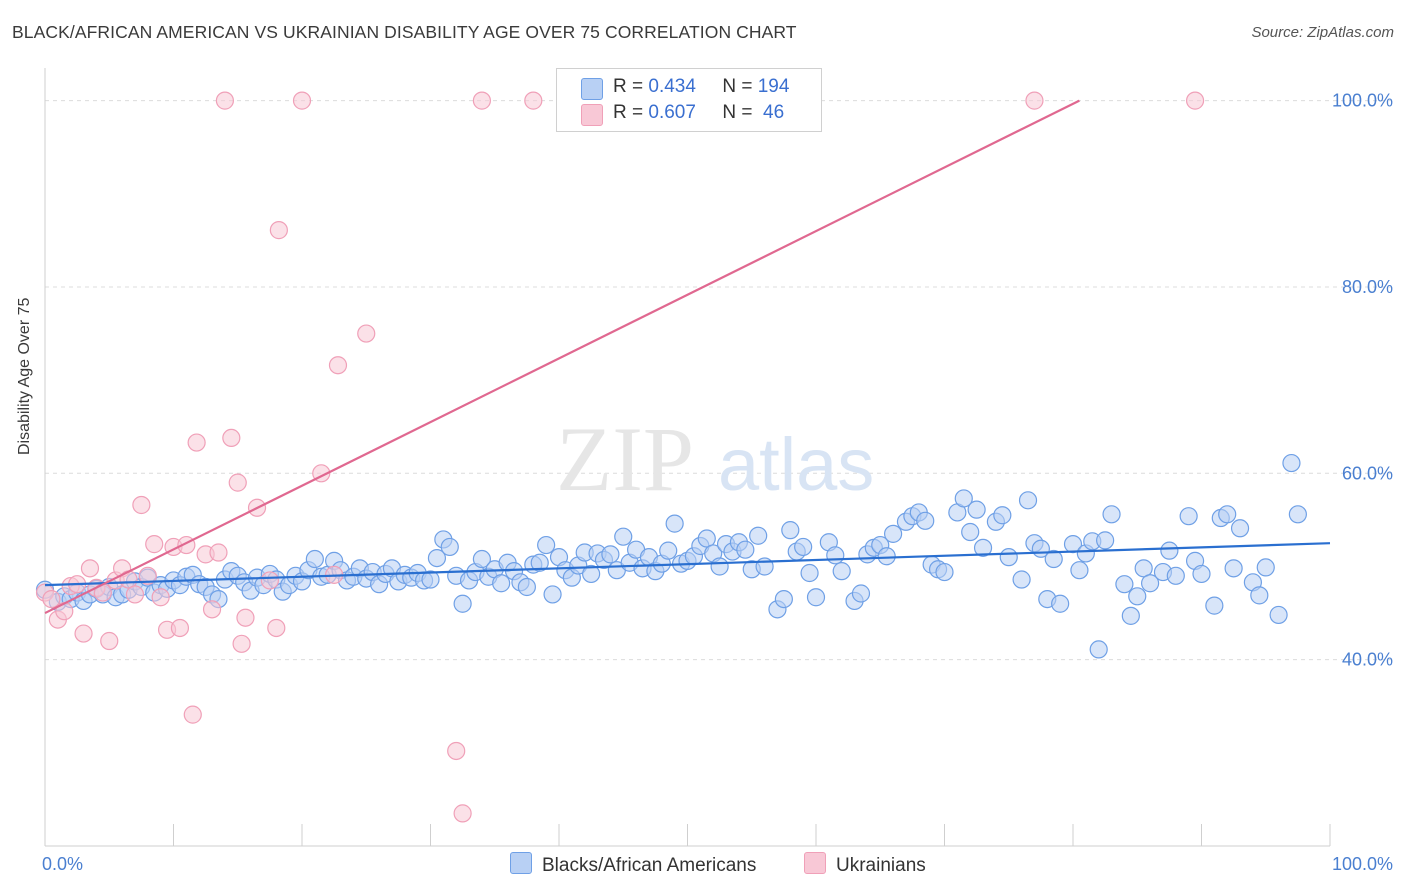 Image resolution: width=1406 pixels, height=892 pixels. I want to click on legend-n-value-ukrainians: 46, so click(774, 112).